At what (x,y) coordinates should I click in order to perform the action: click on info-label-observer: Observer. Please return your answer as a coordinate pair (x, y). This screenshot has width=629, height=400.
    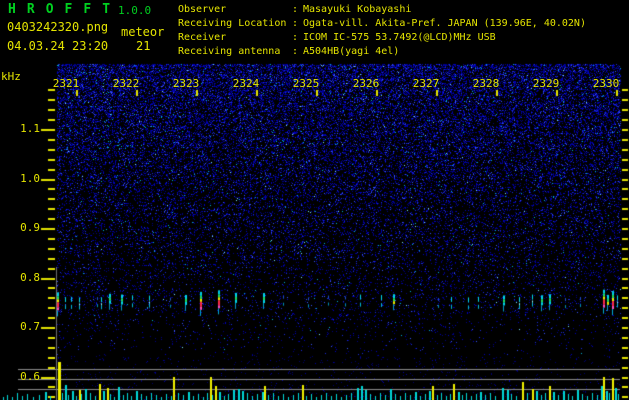
    Looking at the image, I should click on (202, 9).